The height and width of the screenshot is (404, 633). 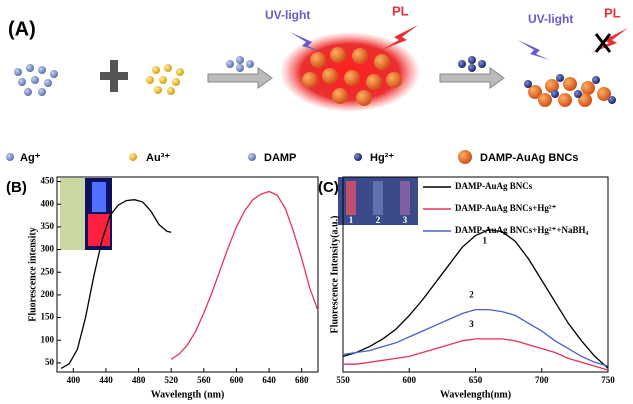 What do you see at coordinates (352, 76) in the screenshot?
I see `bnc-cluster` at bounding box center [352, 76].